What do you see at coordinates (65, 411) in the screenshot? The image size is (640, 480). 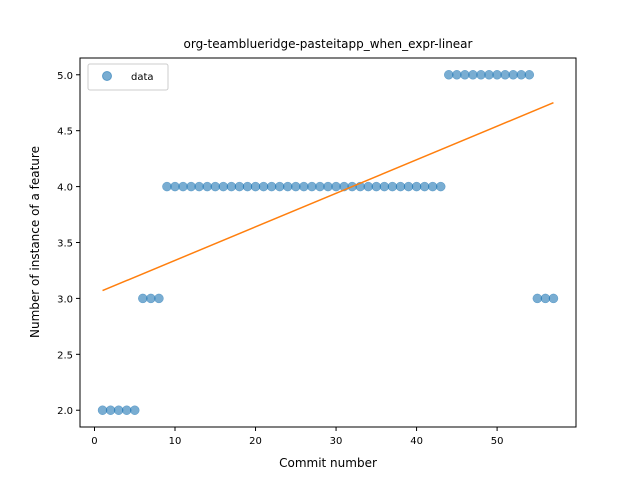 I see `y-tick-label: 2.0` at bounding box center [65, 411].